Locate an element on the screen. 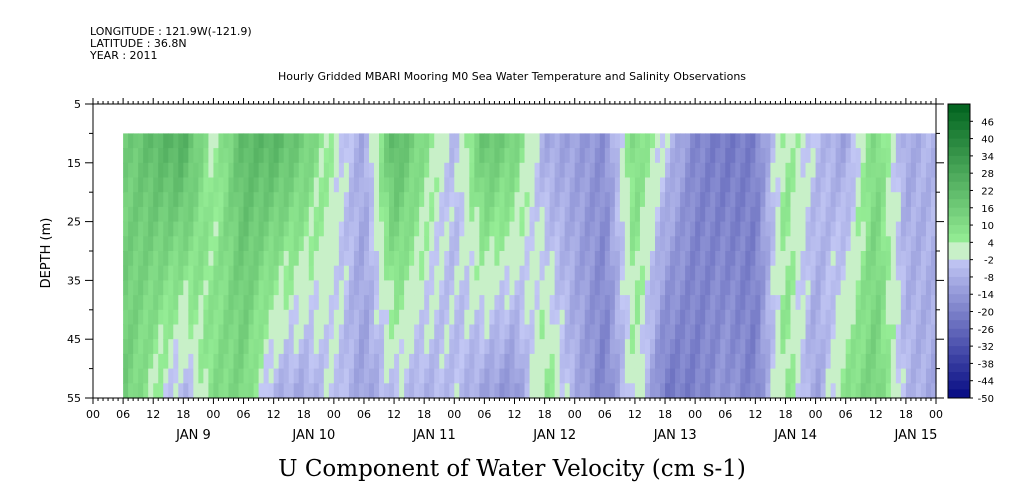 Image resolution: width=1009 pixels, height=504 pixels. x-tick-label: 00 is located at coordinates (816, 414).